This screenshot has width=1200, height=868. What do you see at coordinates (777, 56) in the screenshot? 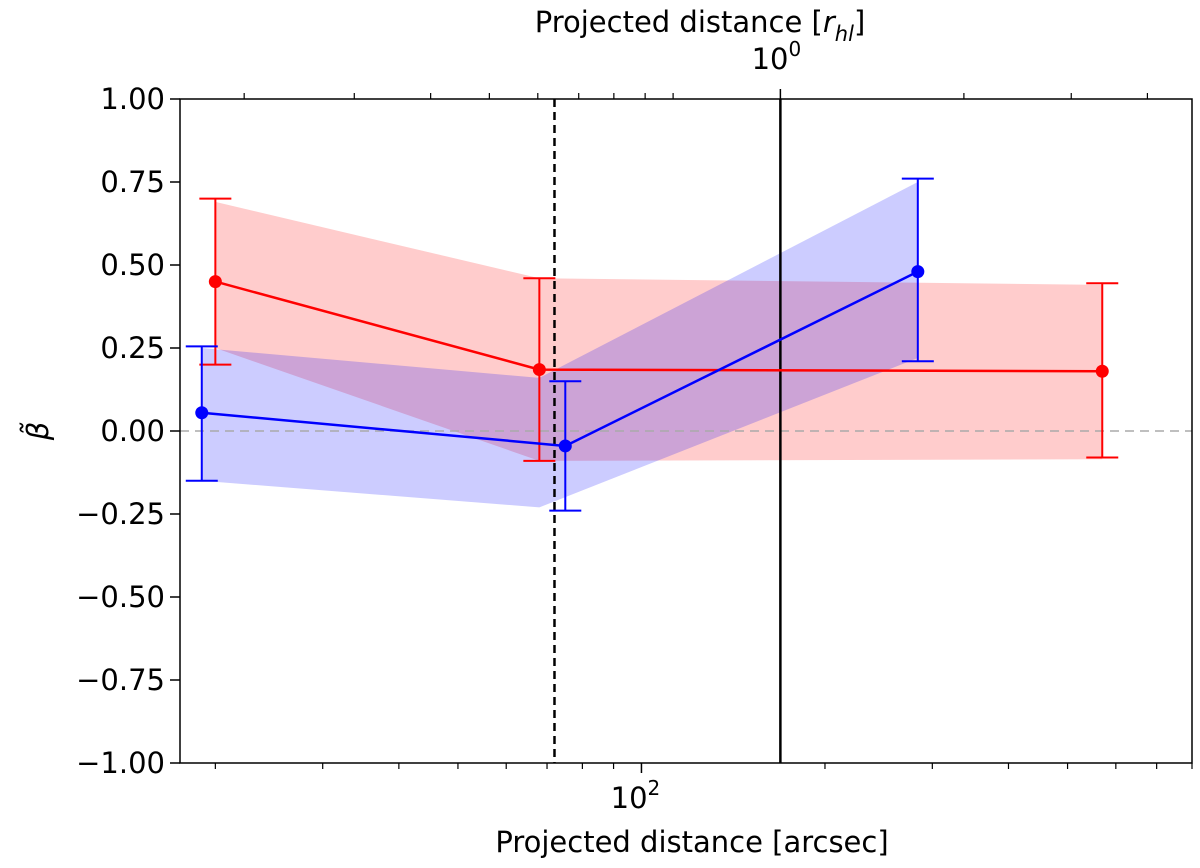
I see `top-tick-label: 100` at bounding box center [777, 56].